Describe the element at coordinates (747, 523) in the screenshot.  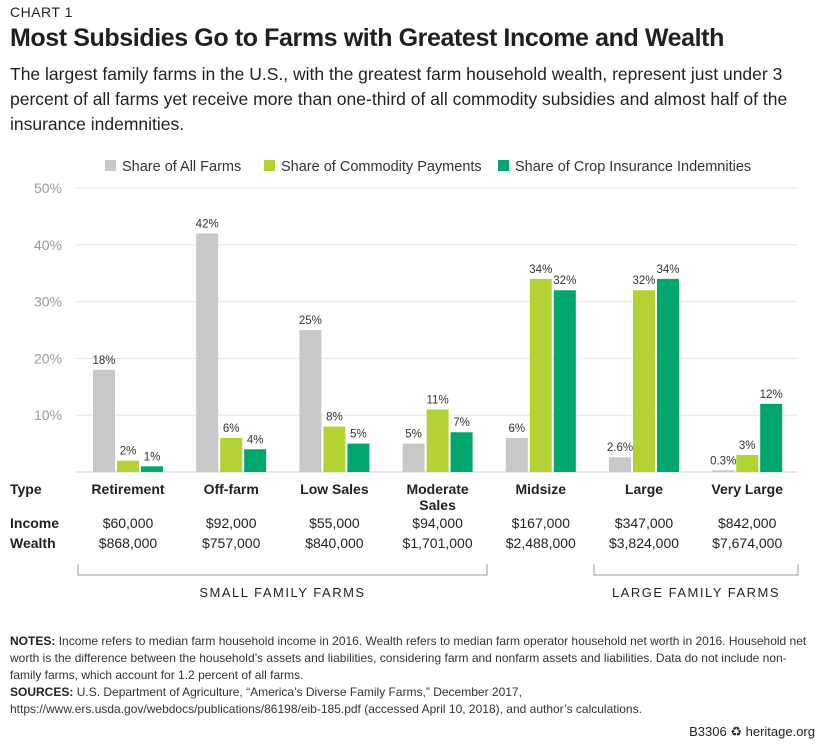
I see `income-value: $842,000` at that location.